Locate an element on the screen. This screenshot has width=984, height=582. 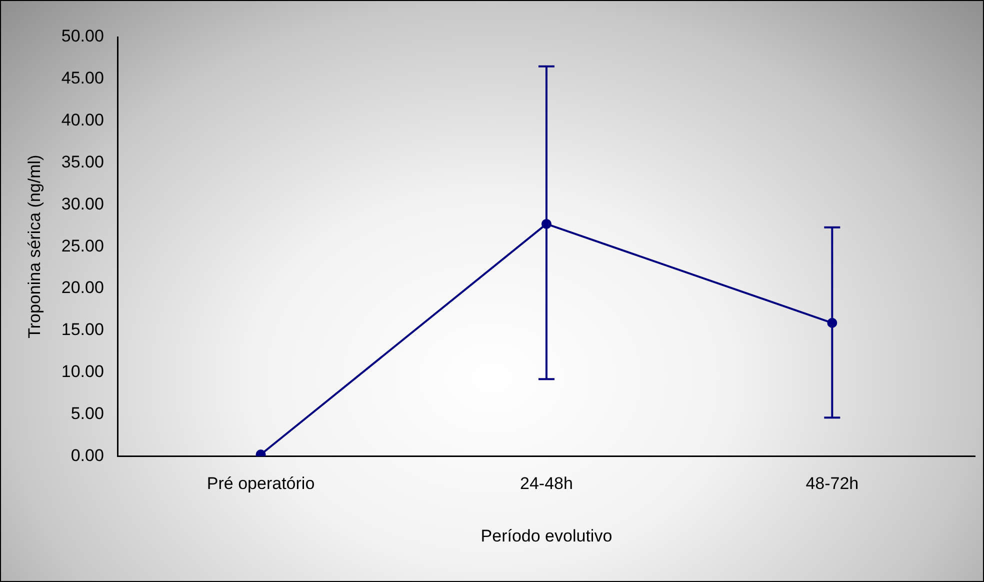
y-tick-label: 5.00 is located at coordinates (87, 413).